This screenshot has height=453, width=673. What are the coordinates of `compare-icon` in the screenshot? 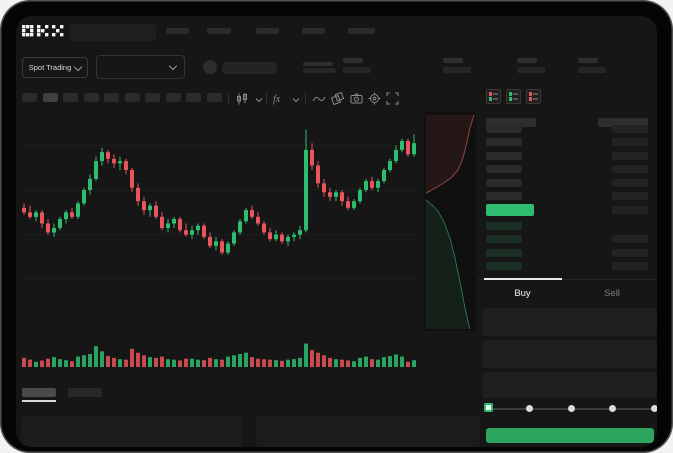 It's located at (337, 98).